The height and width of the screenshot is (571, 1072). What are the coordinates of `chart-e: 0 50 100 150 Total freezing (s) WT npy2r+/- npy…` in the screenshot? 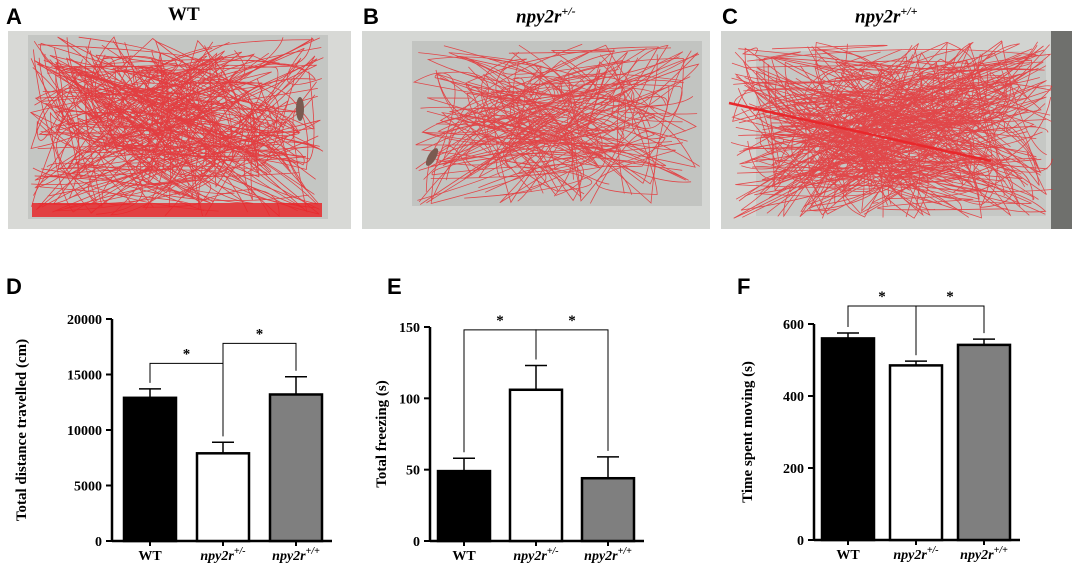 It's located at (509, 438).